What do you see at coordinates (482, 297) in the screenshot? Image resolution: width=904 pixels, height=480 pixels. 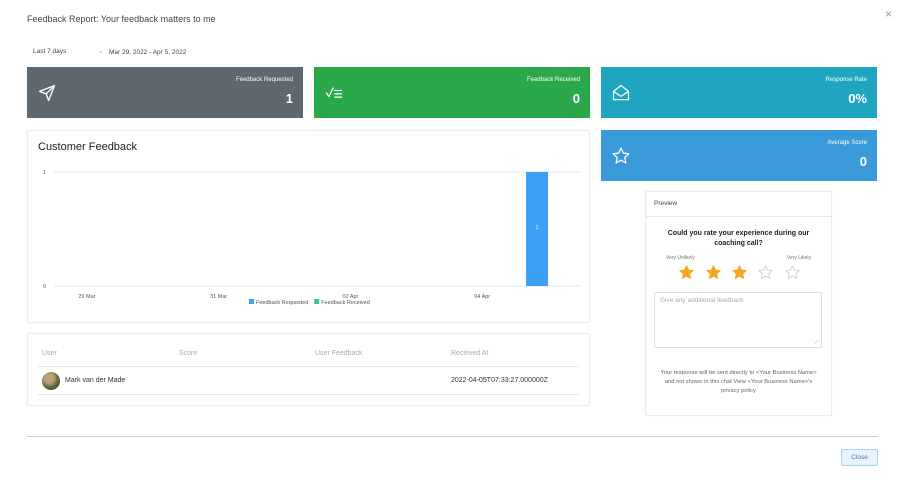 I see `x-tick-label: 04 Apr` at bounding box center [482, 297].